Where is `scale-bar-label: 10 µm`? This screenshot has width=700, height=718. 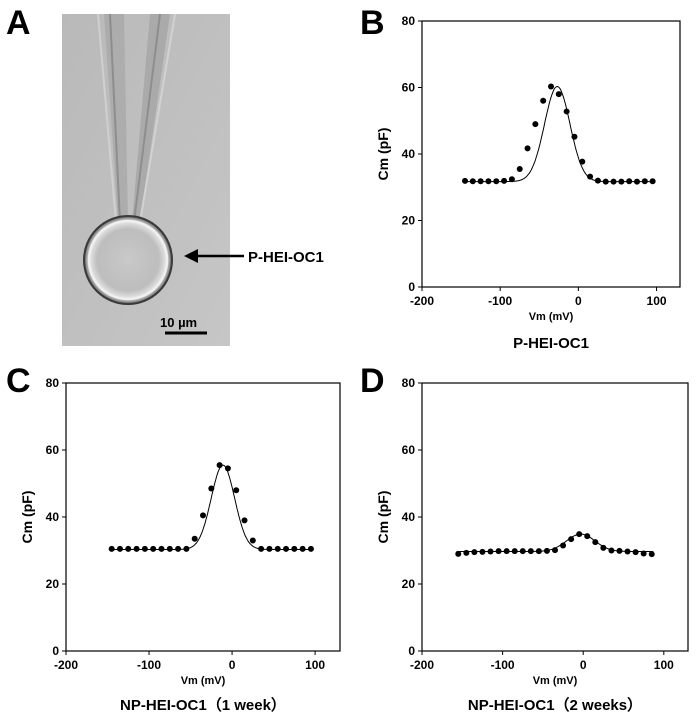 scale-bar-label: 10 µm is located at coordinates (178, 322).